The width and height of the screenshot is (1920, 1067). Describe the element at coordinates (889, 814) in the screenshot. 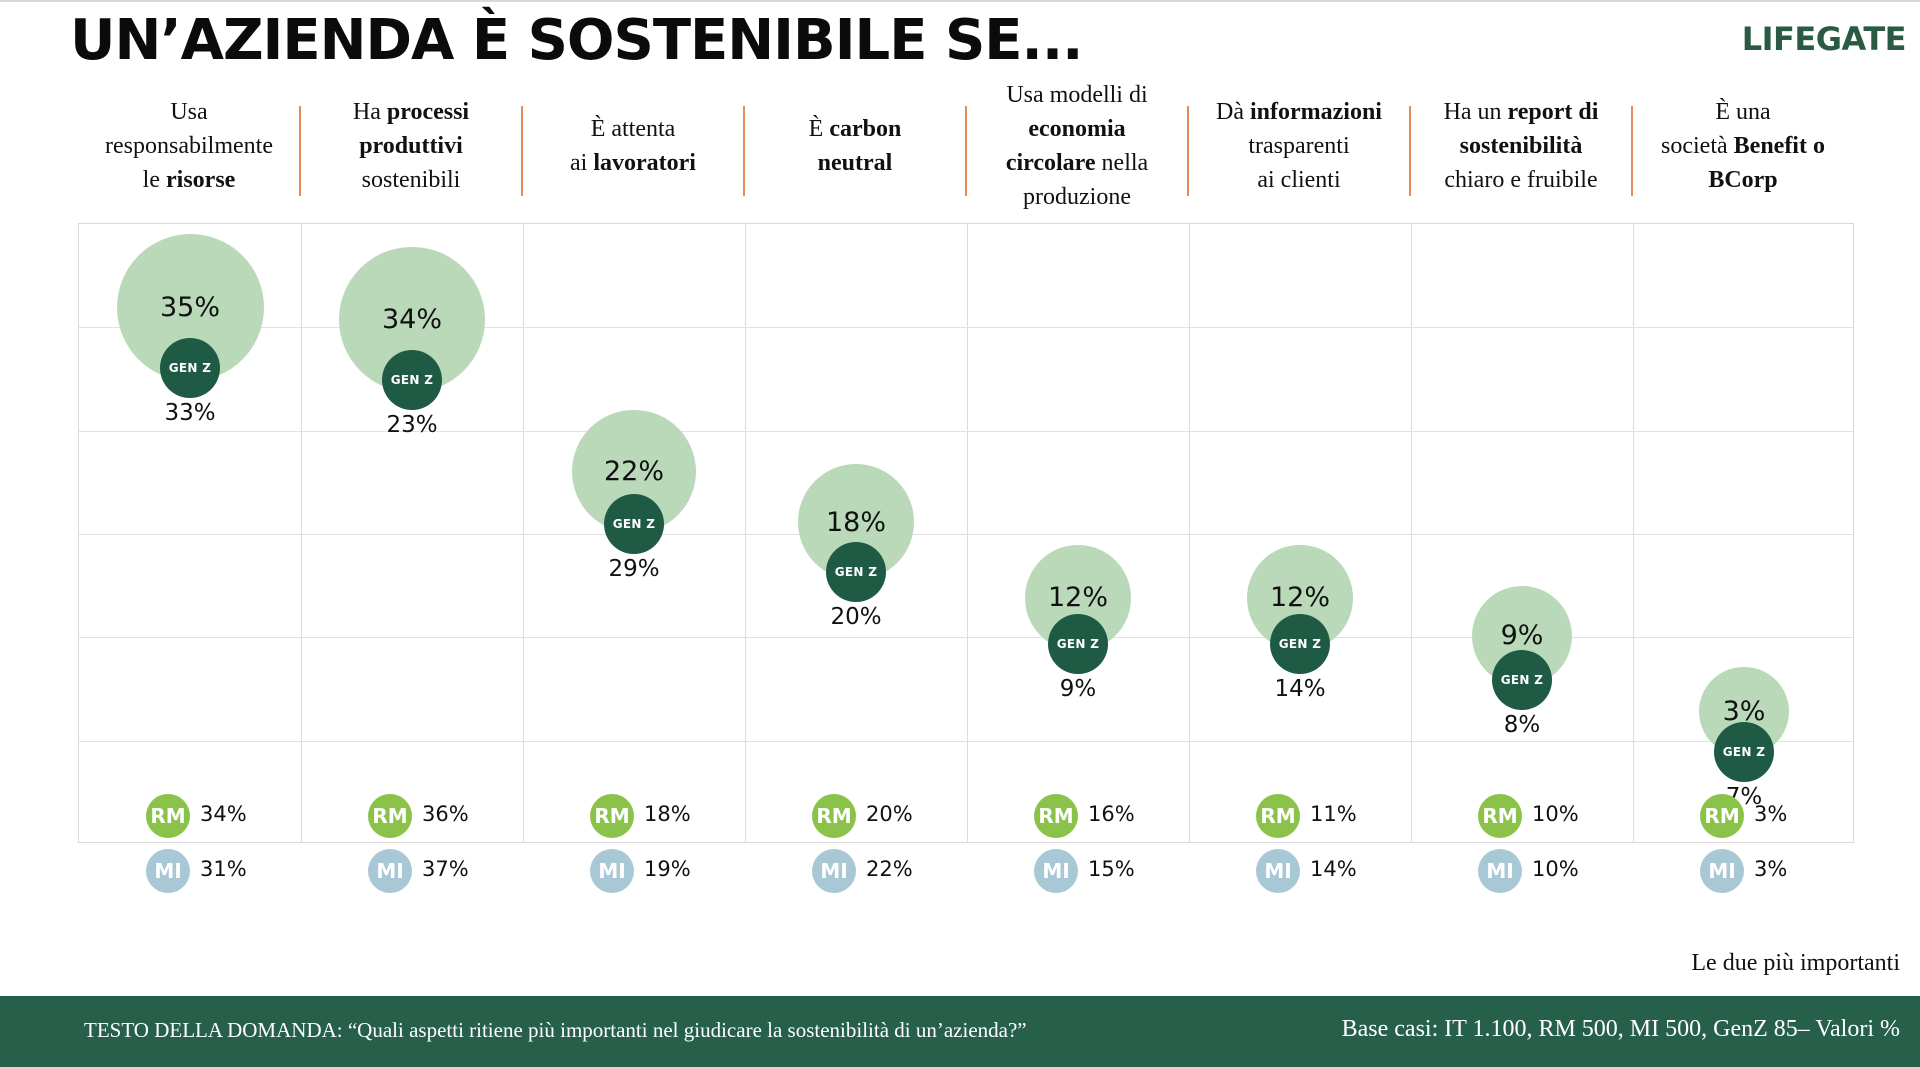

I see `rm-value-label: 20%` at that location.